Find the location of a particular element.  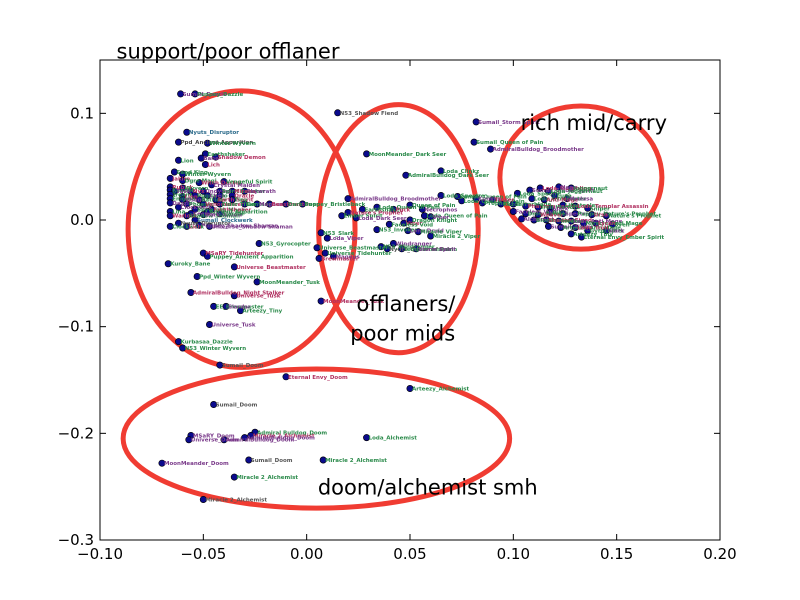

data-label: MSaRY_Tidehunter is located at coordinates (234, 254).